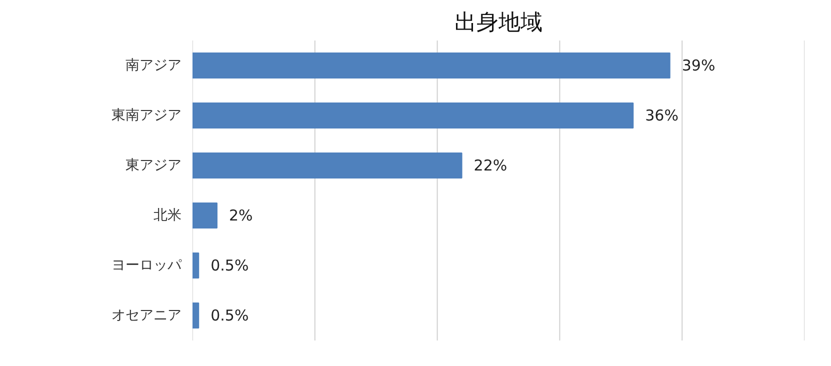  What do you see at coordinates (661, 115) in the screenshot?
I see `data-label: 36%` at bounding box center [661, 115].